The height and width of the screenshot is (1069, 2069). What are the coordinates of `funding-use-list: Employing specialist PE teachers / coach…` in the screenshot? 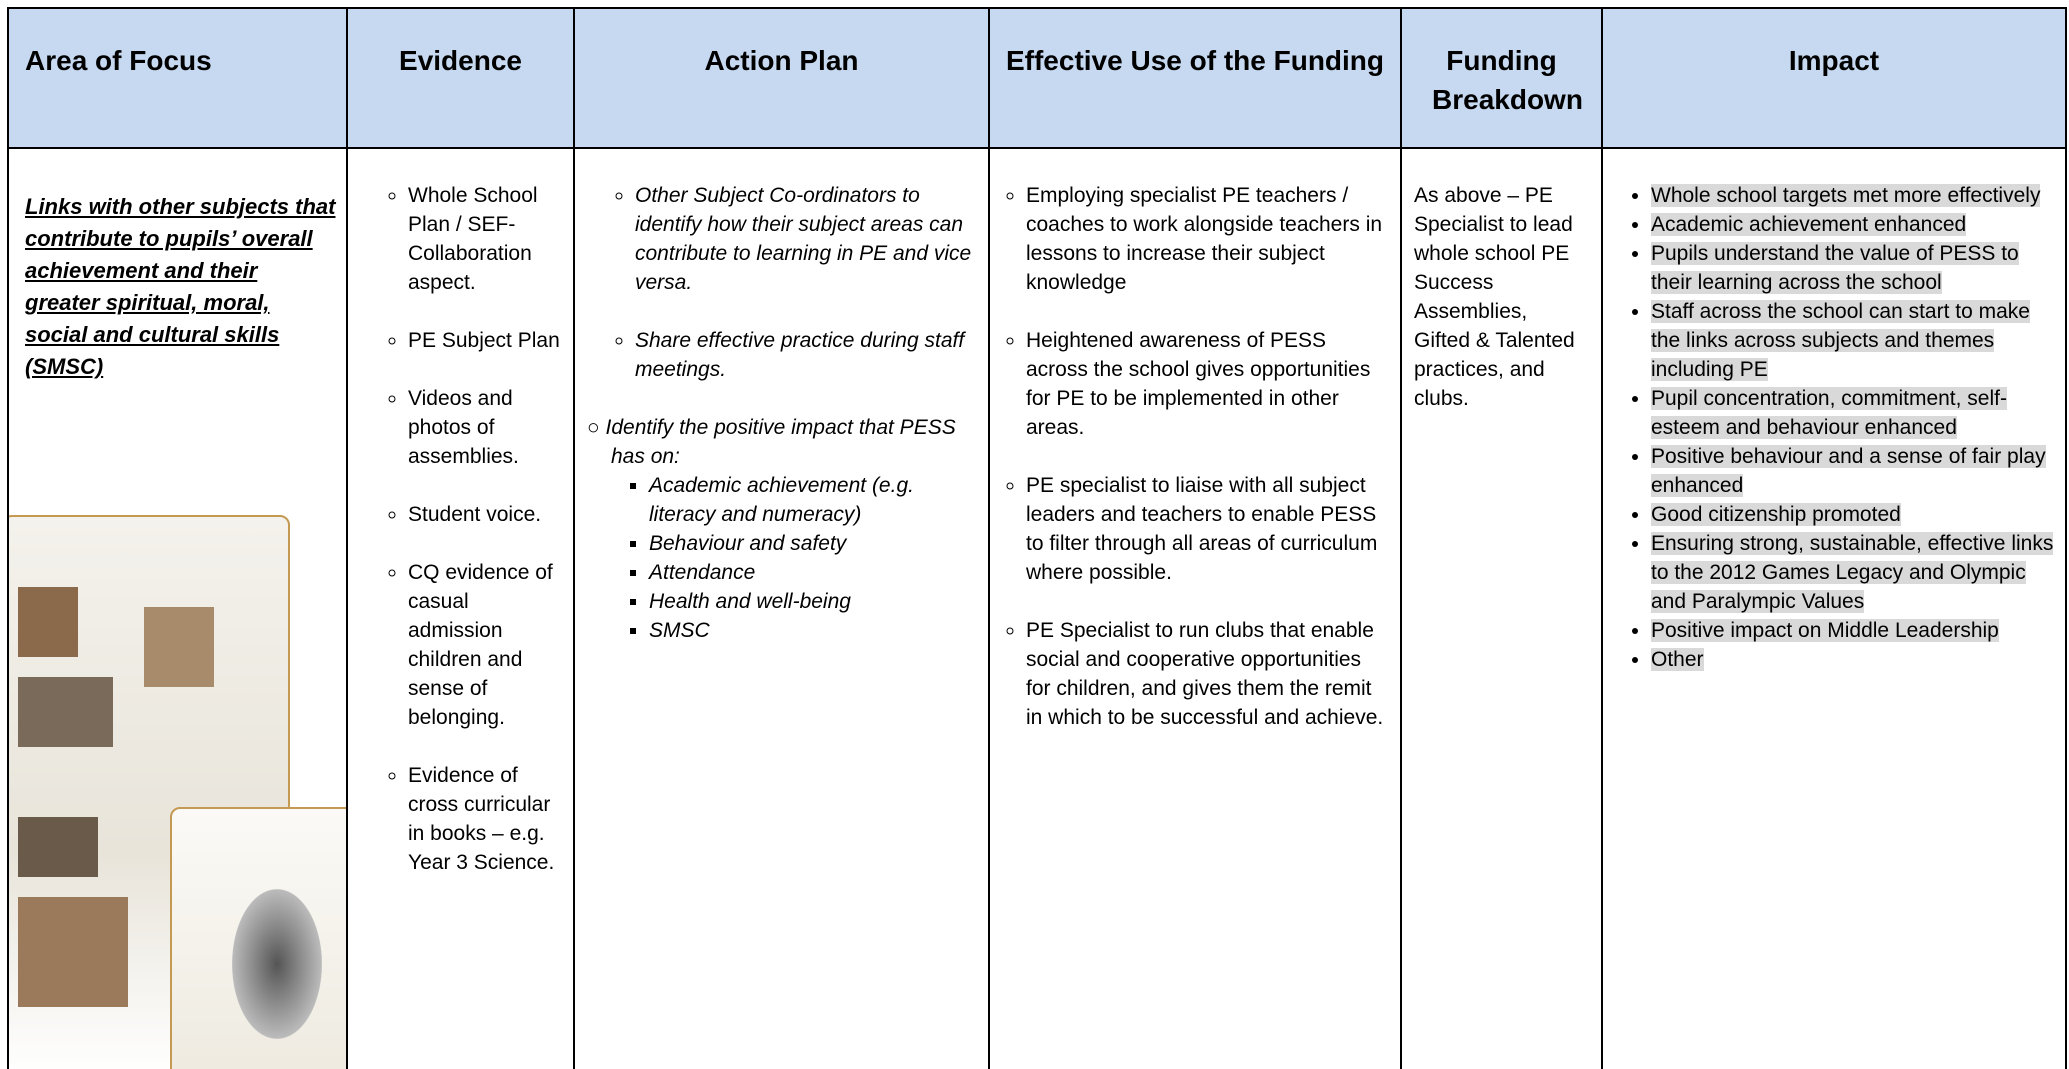 It's located at (1195, 456).